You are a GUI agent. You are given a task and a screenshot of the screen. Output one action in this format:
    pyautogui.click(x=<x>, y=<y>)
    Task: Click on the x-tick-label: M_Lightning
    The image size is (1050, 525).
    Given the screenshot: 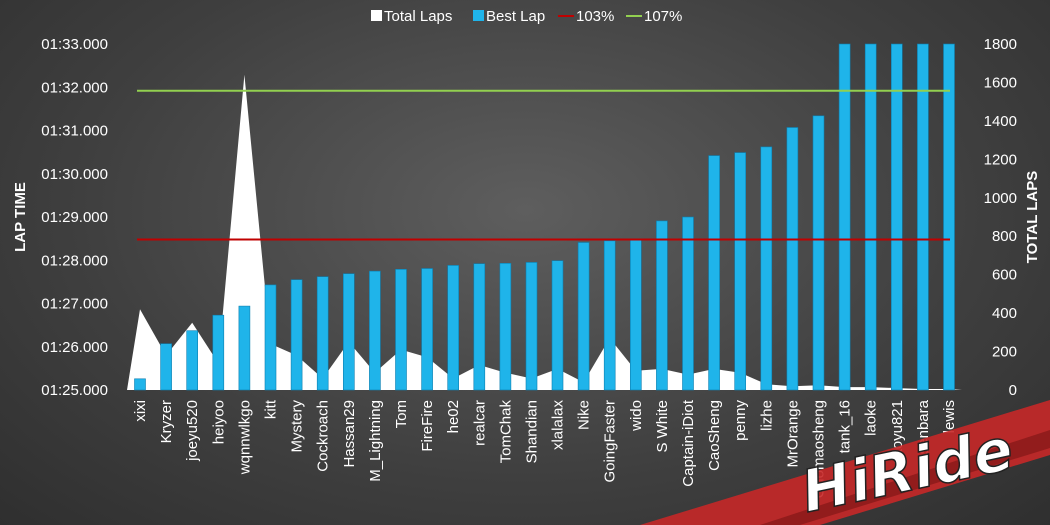 What is the action you would take?
    pyautogui.click(x=375, y=441)
    